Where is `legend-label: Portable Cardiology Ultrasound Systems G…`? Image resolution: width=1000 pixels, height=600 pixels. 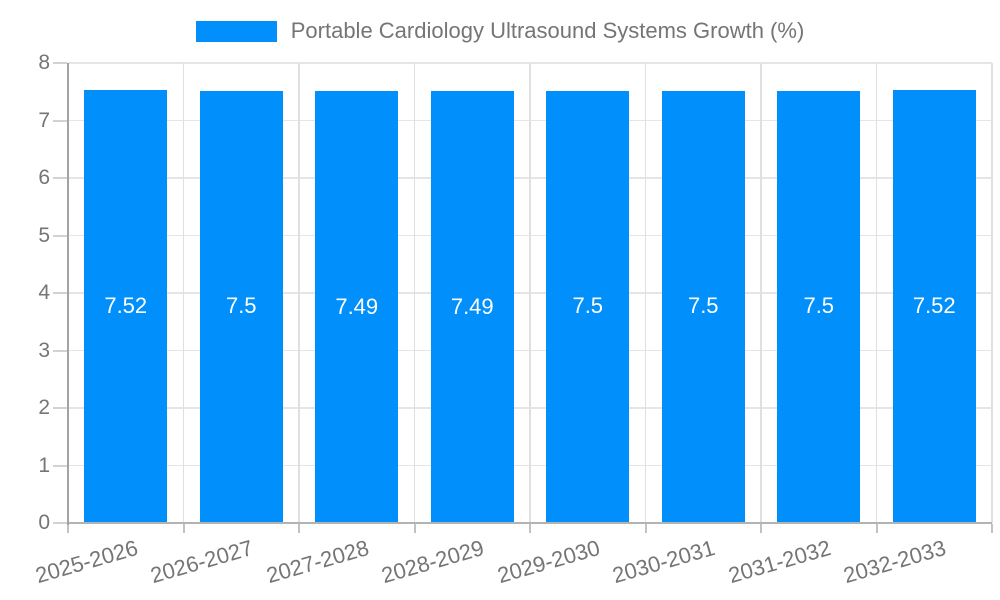 legend-label: Portable Cardiology Ultrasound Systems G… is located at coordinates (547, 30).